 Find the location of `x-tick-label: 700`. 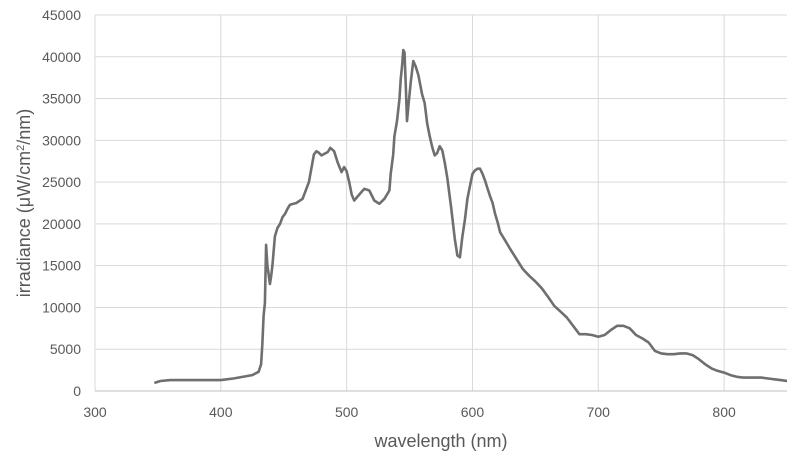

x-tick-label: 700 is located at coordinates (599, 412).